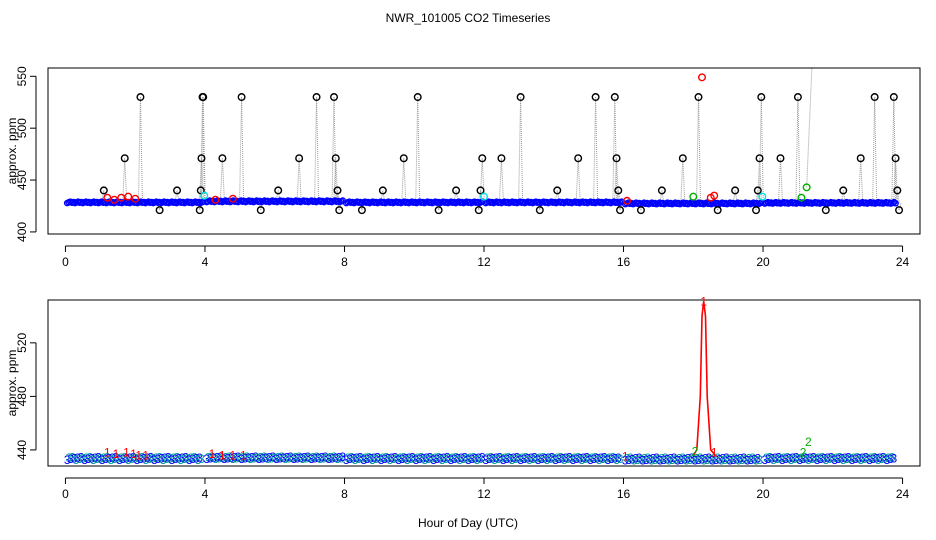 This screenshot has width=936, height=540. What do you see at coordinates (693, 196) in the screenshot?
I see `top-green-point` at bounding box center [693, 196].